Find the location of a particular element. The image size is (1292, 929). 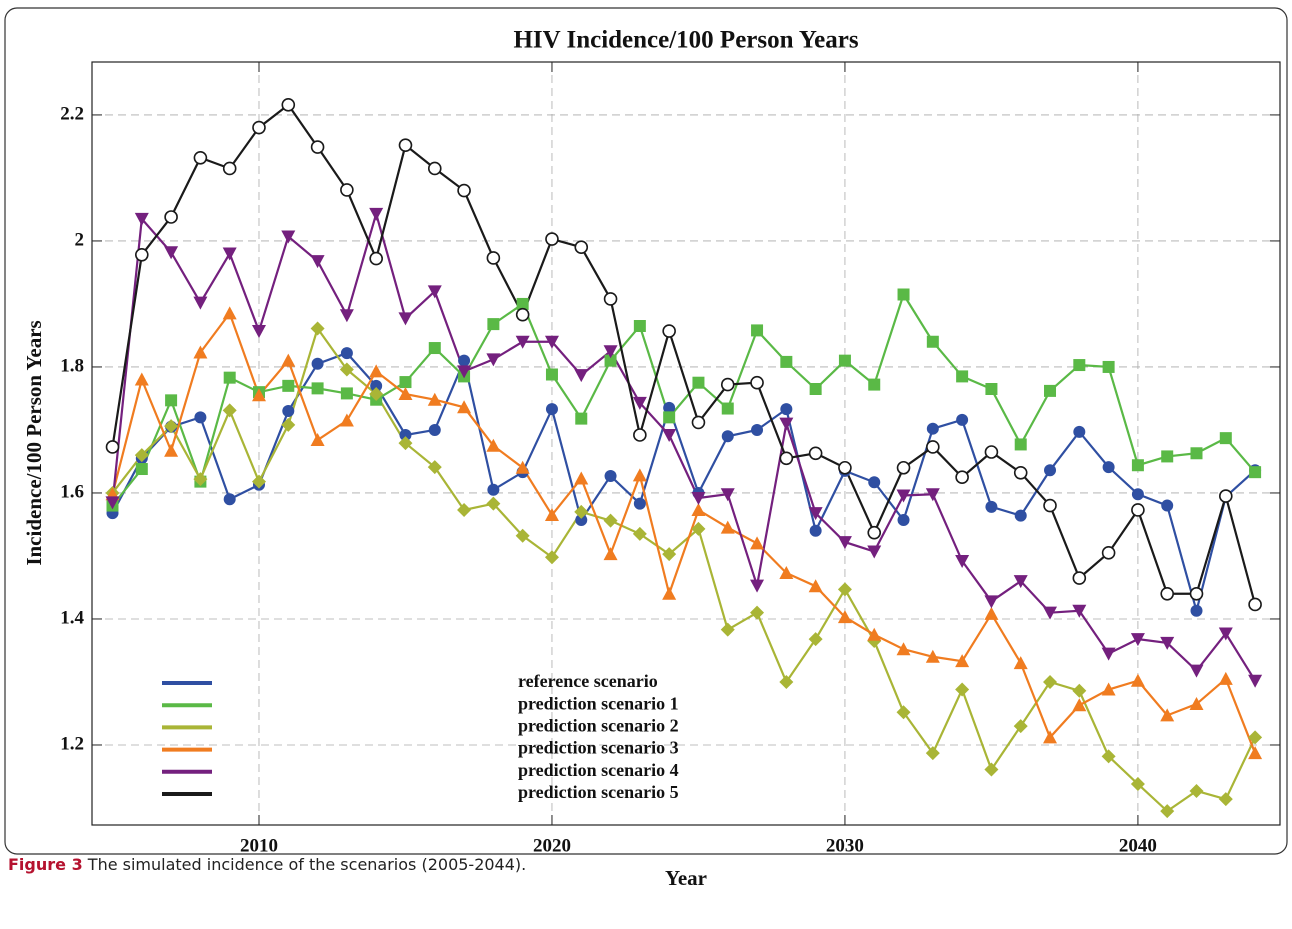

y-tick-label: 1.2 is located at coordinates (72, 743).